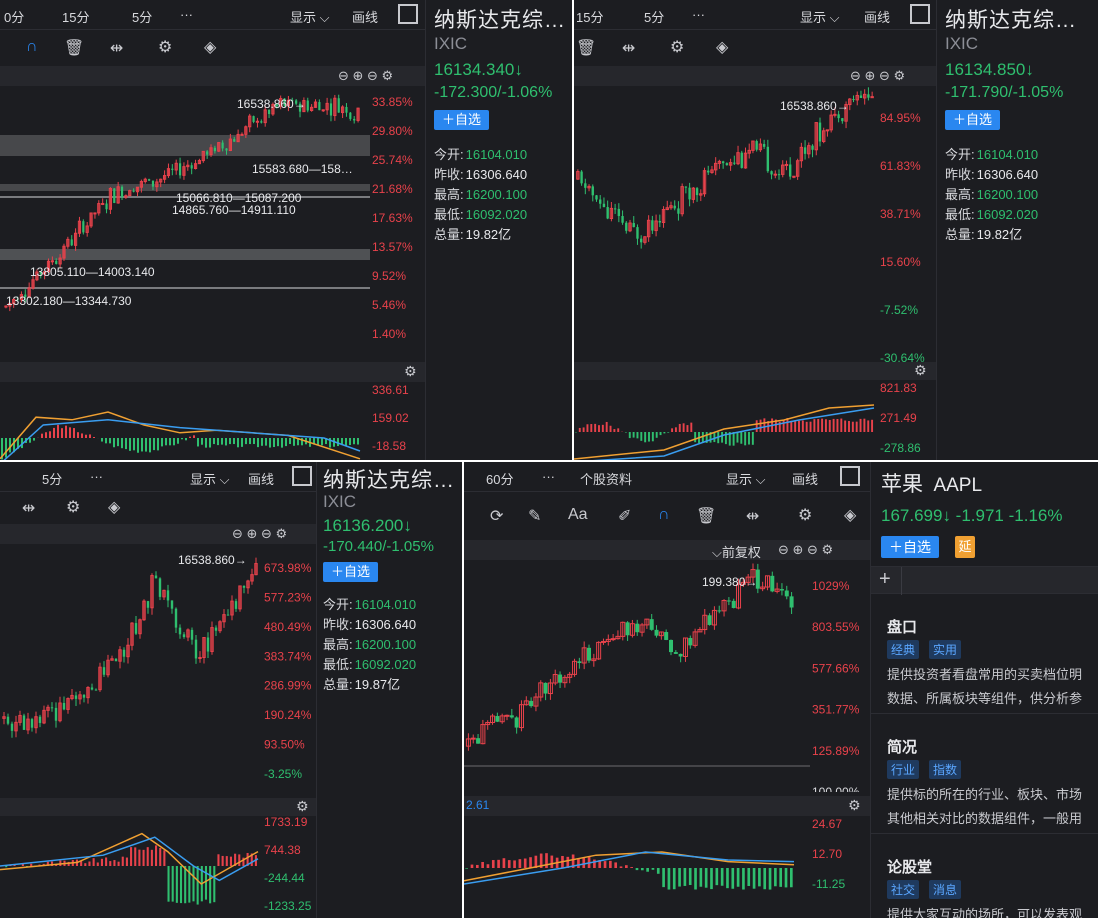  I want to click on tool-row: 🗑 ⇹ ⚙ ◈, so click(755, 49).